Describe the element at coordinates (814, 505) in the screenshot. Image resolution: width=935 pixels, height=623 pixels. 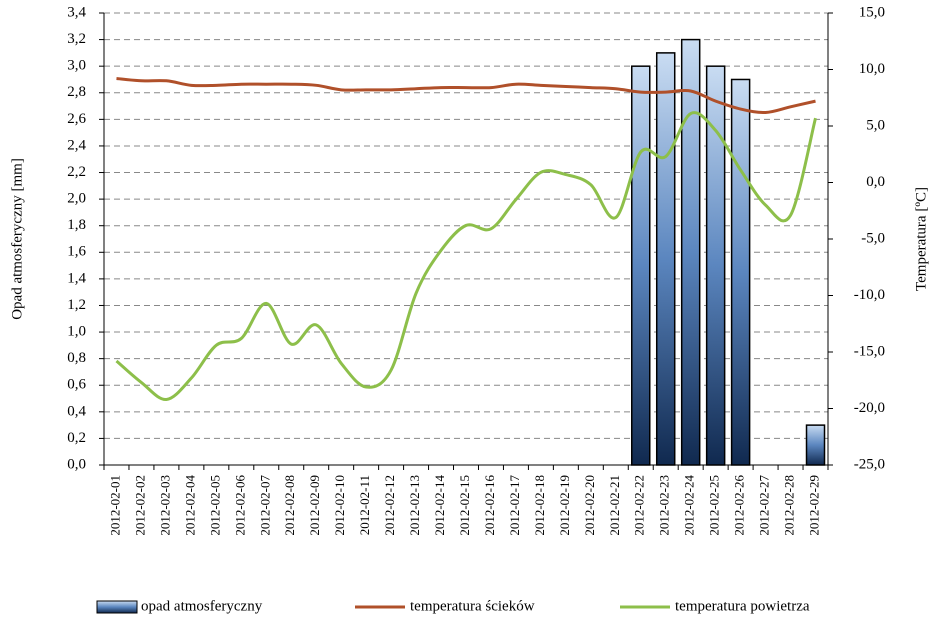
I see `x-tick-label: 2012-02-29` at that location.